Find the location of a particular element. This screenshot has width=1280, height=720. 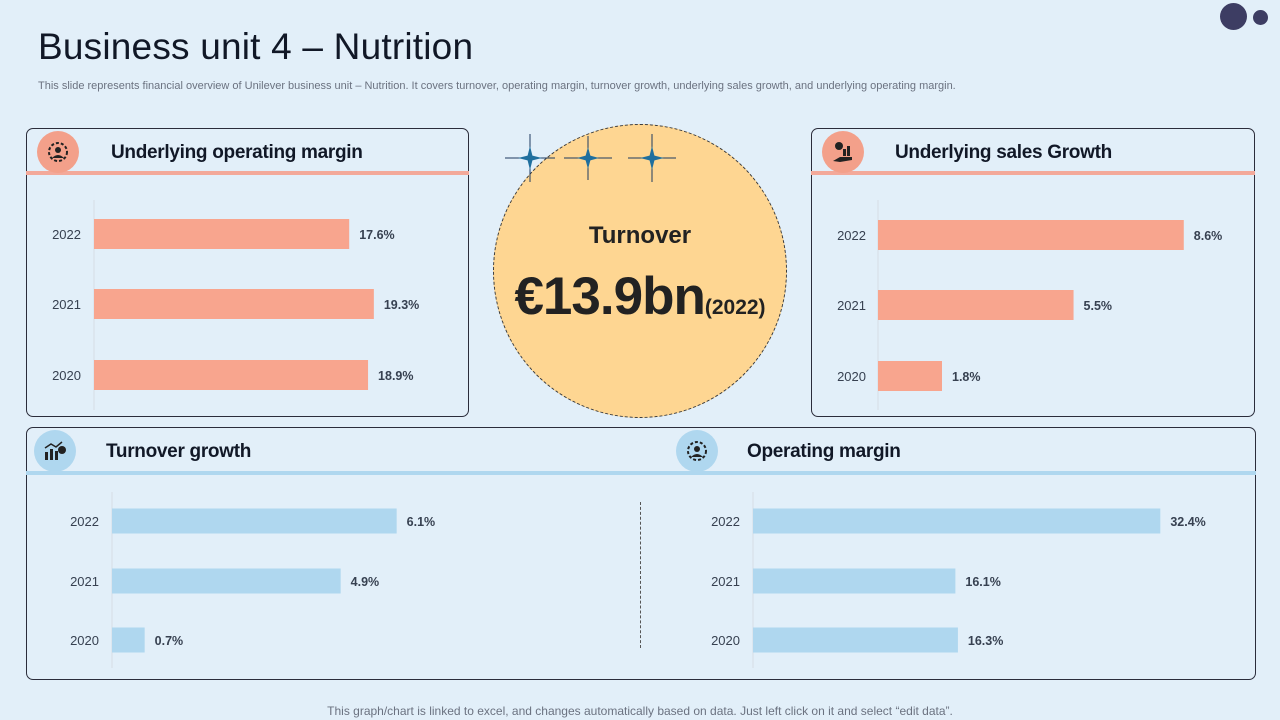

data-label: 4.9% is located at coordinates (365, 582).